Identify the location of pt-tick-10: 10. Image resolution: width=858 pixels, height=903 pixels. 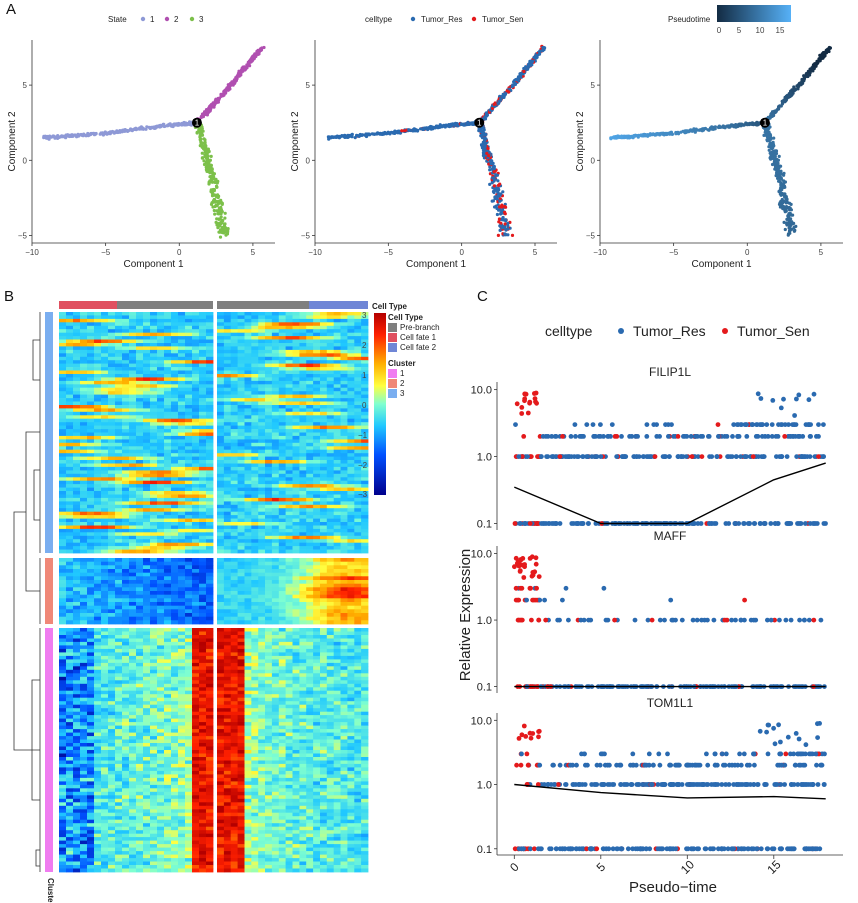
(760, 30).